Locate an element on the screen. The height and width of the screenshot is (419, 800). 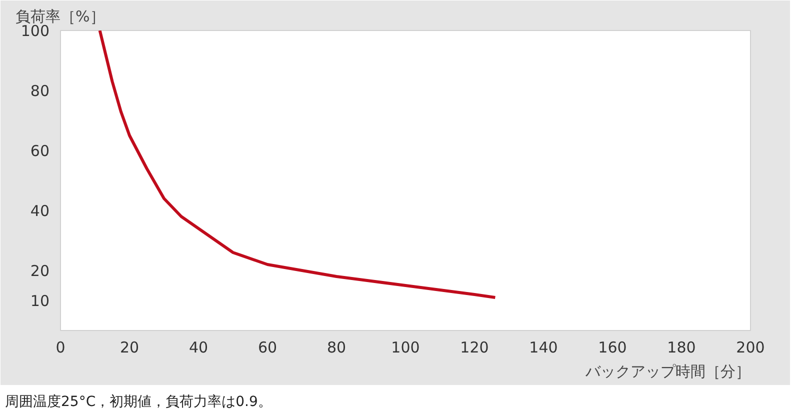
x-tick-label: 60 is located at coordinates (268, 347).